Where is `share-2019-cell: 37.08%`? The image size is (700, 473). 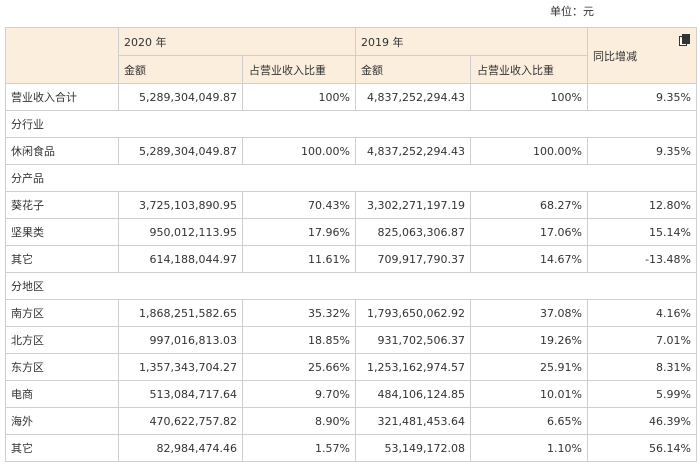 share-2019-cell: 37.08% is located at coordinates (529, 313).